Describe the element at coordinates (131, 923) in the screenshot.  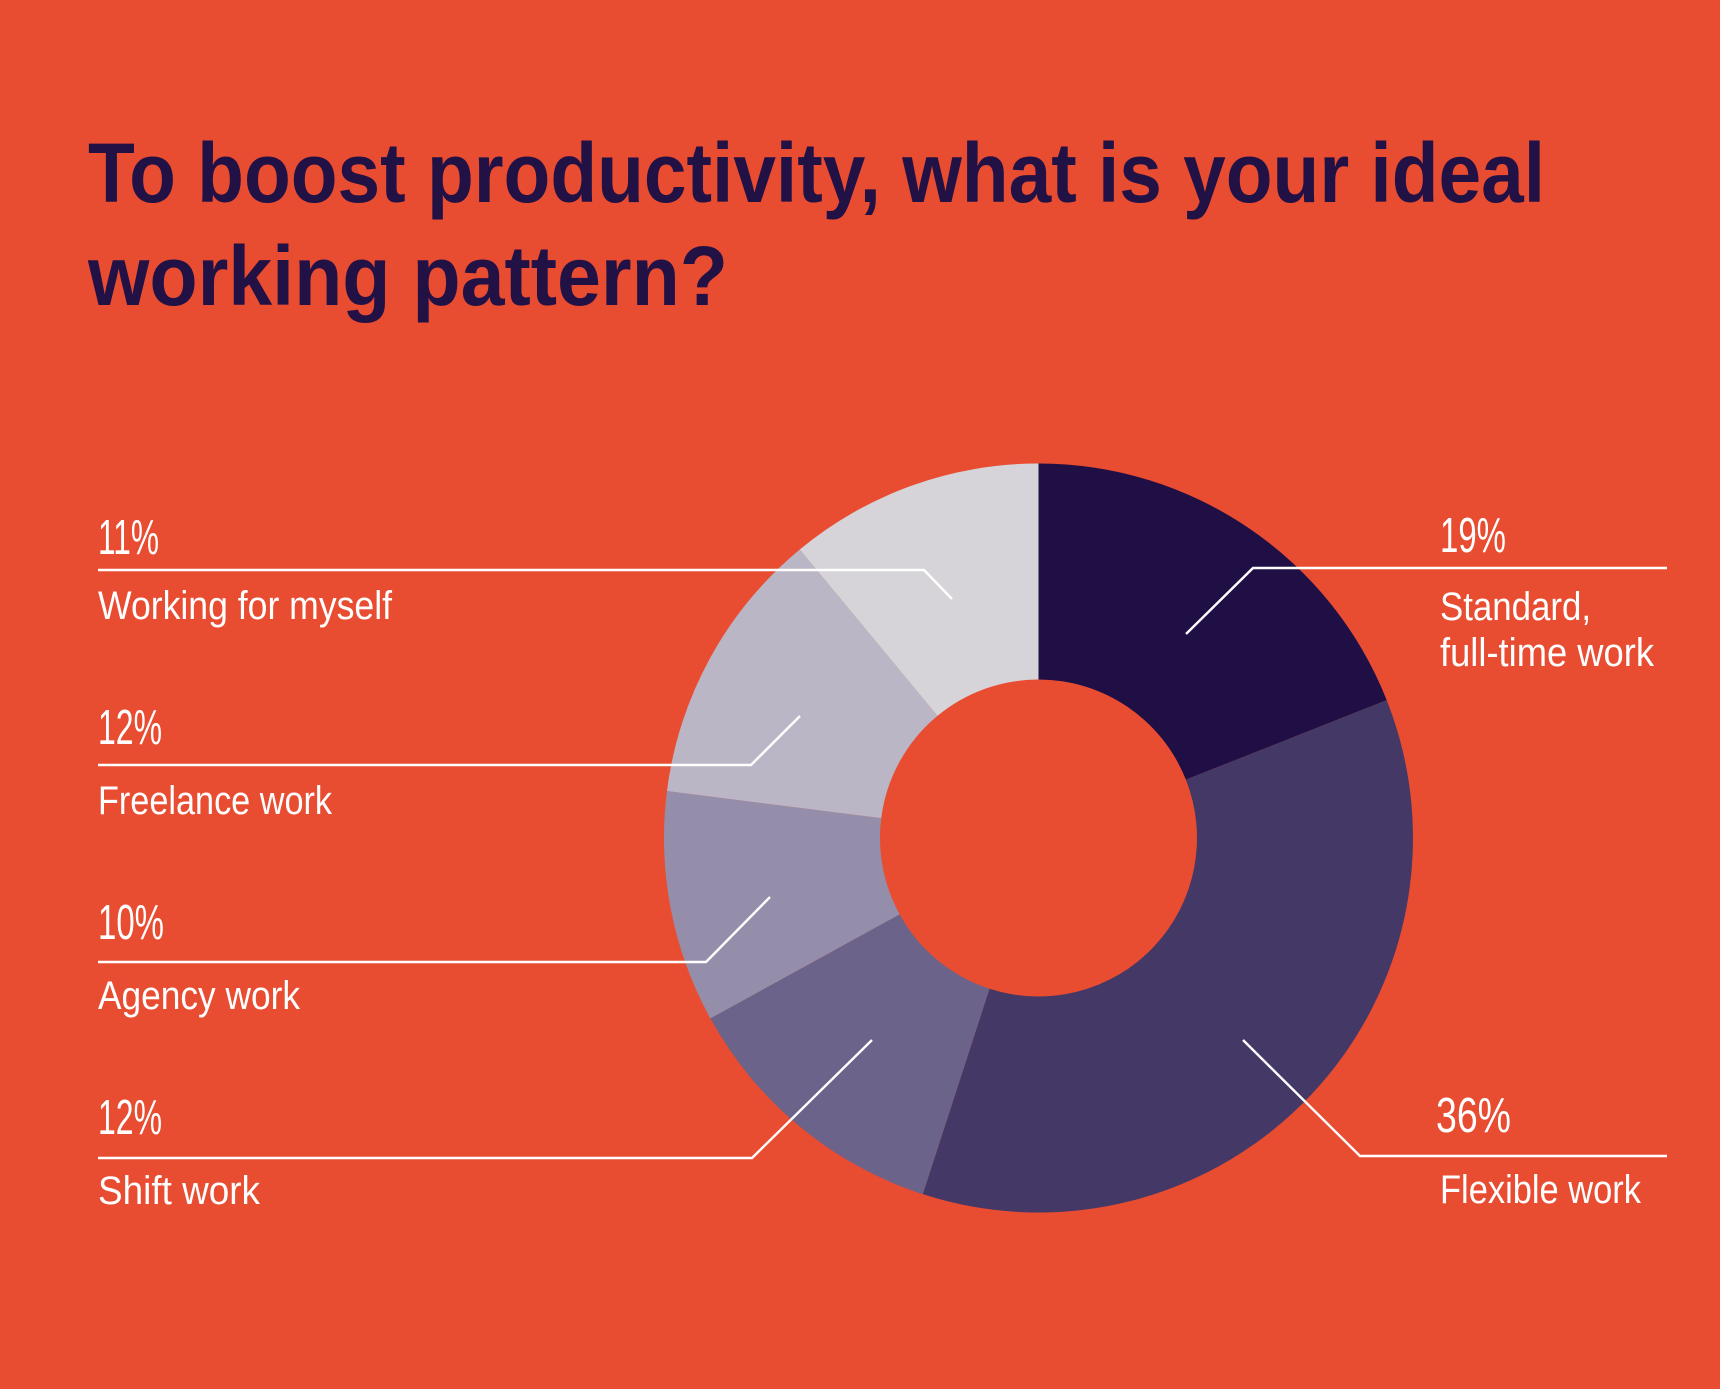
I see `svg-text: 10%` at that location.